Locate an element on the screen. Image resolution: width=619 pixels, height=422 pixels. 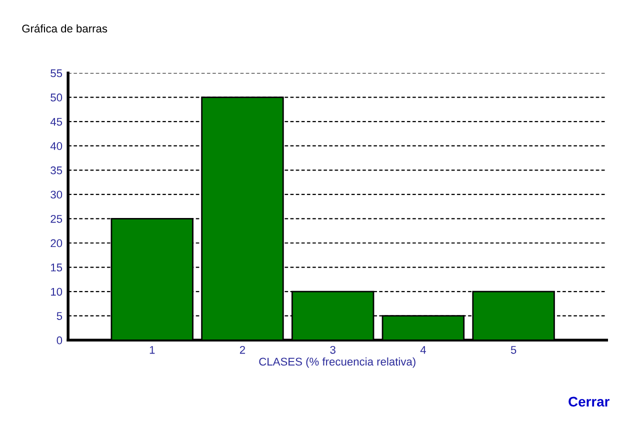
y-tick-label: 30 is located at coordinates (56, 194).